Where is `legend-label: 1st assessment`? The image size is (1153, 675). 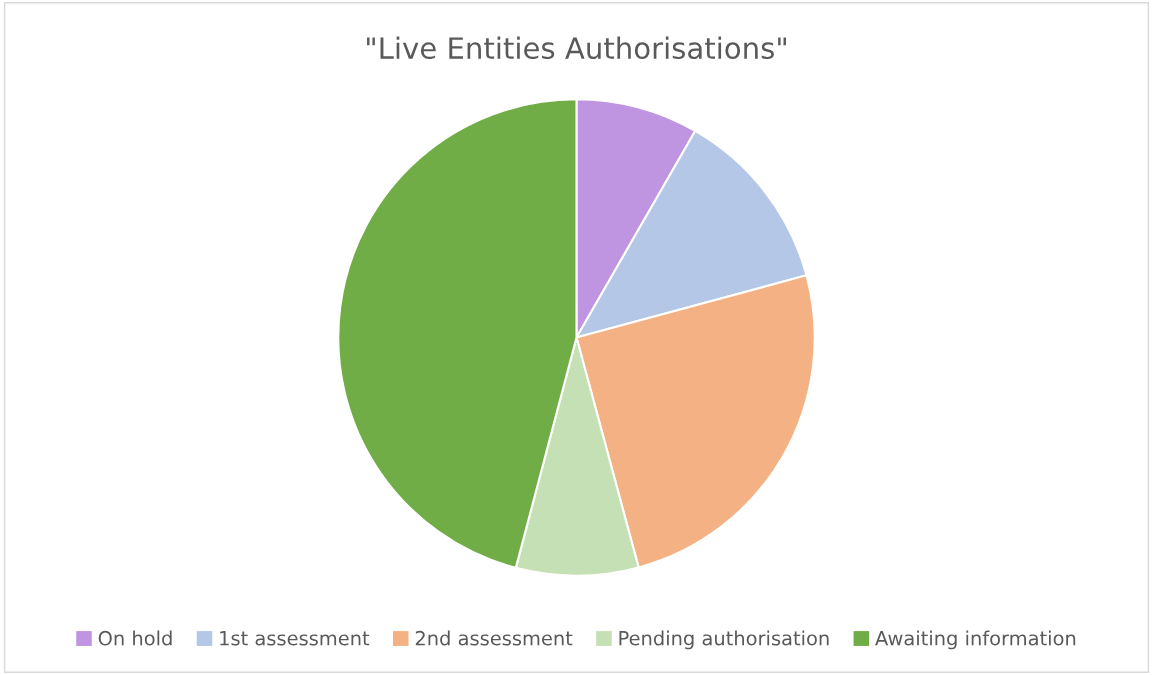 legend-label: 1st assessment is located at coordinates (295, 638).